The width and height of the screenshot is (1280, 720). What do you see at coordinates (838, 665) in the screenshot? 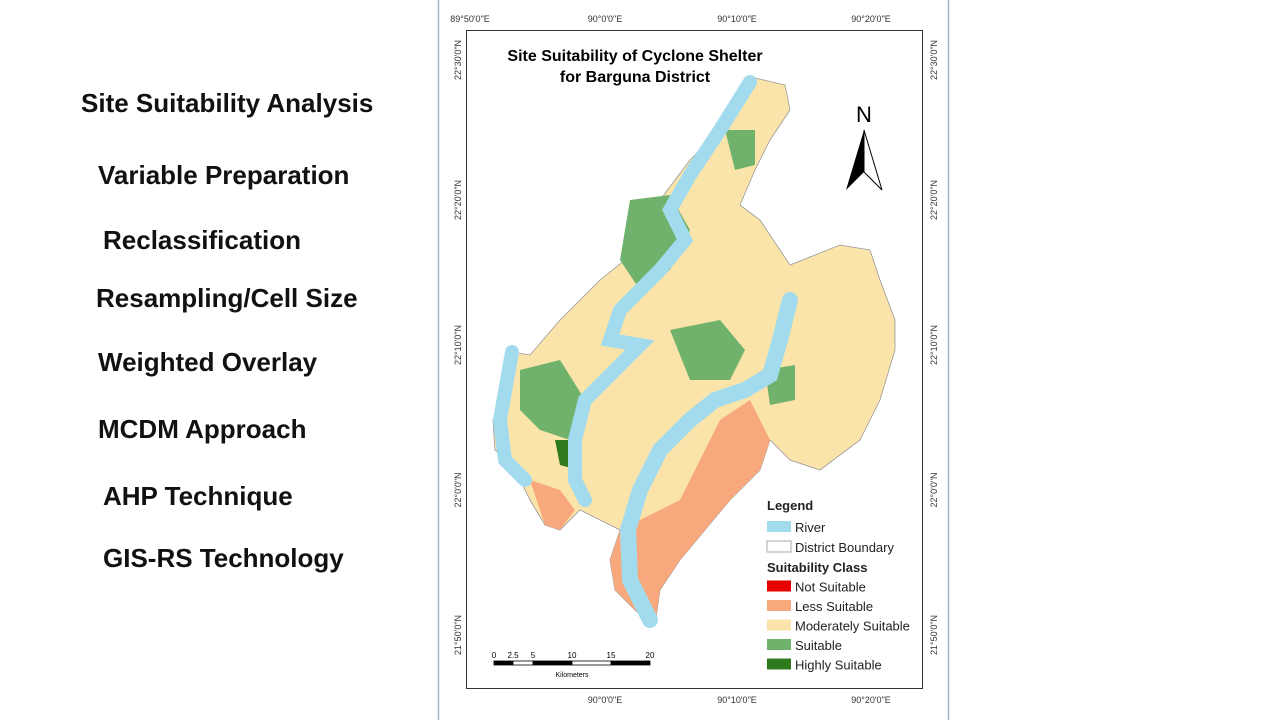
I see `legend-label: Highly Suitable` at bounding box center [838, 665].